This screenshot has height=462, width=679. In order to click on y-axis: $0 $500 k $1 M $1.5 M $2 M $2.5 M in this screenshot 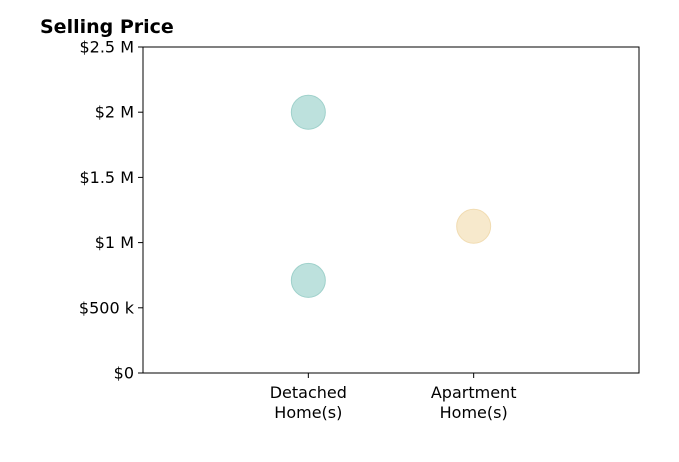, I will do `click(111, 210)`.